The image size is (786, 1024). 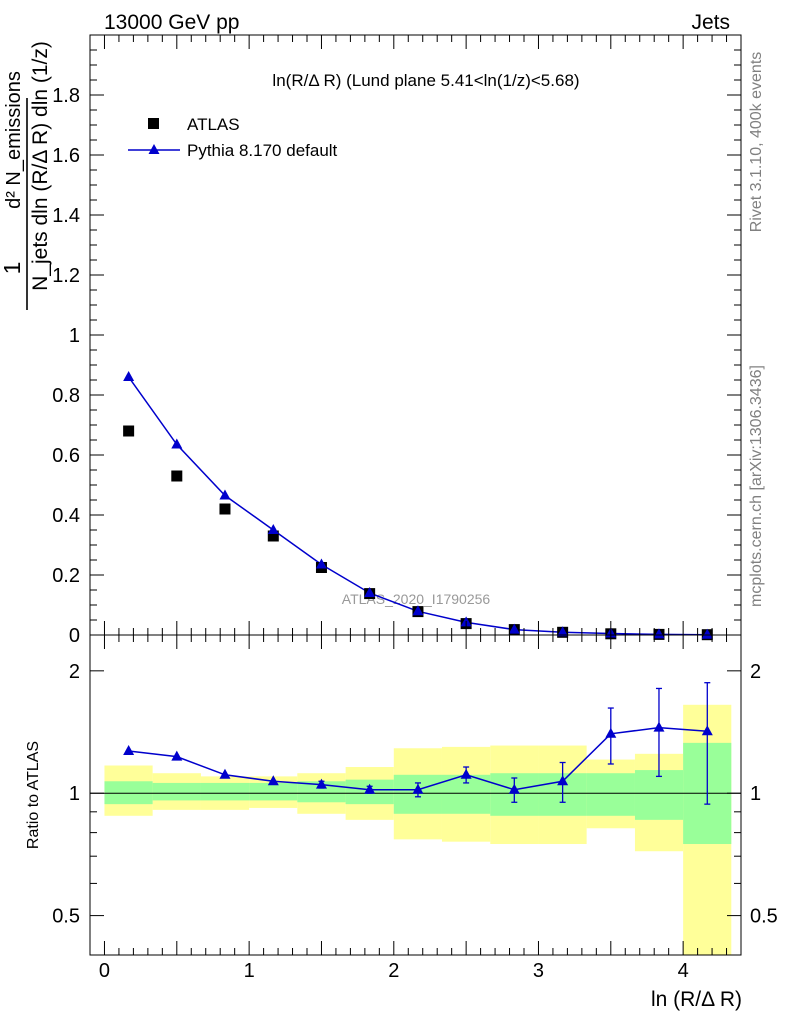 I want to click on legend: ATLAS Pythia 8.170 default, so click(x=233, y=137).